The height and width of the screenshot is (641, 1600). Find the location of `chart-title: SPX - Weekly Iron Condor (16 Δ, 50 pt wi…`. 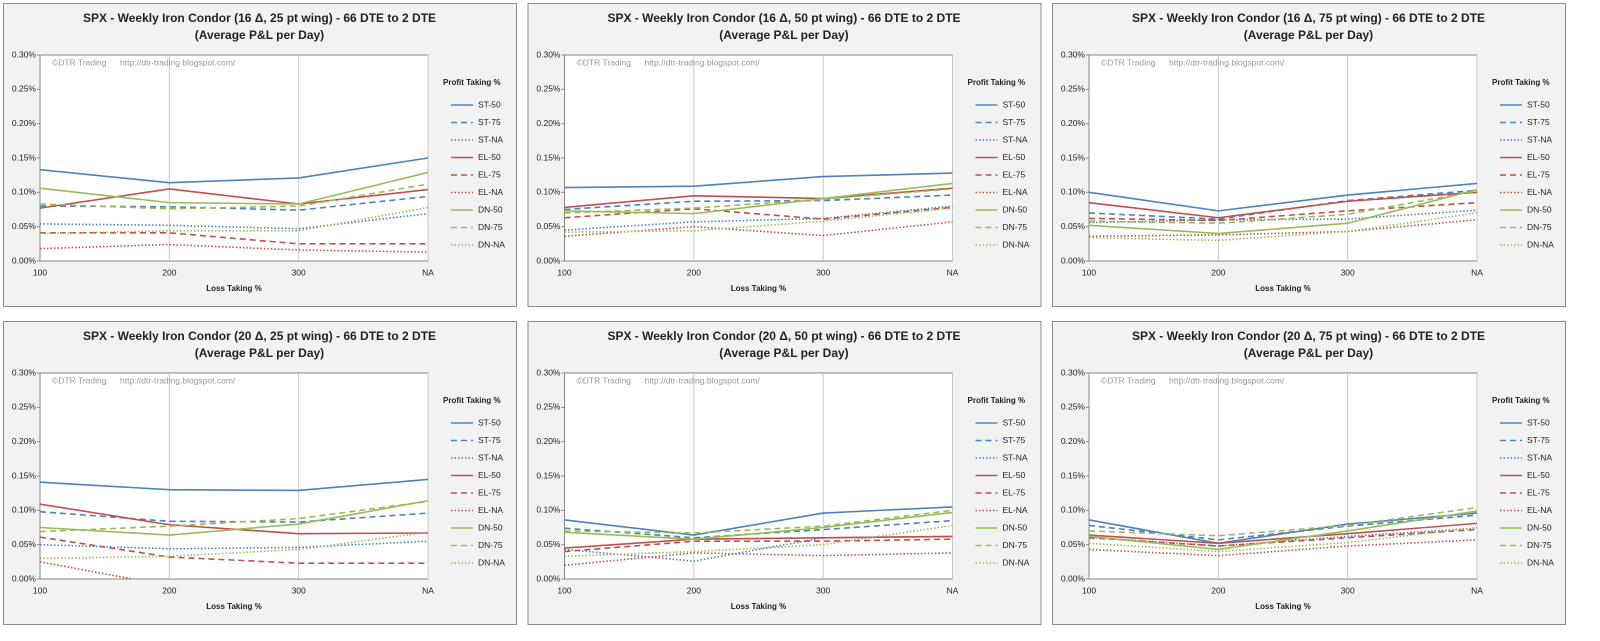

chart-title: SPX - Weekly Iron Condor (16 Δ, 50 pt wi… is located at coordinates (783, 18).